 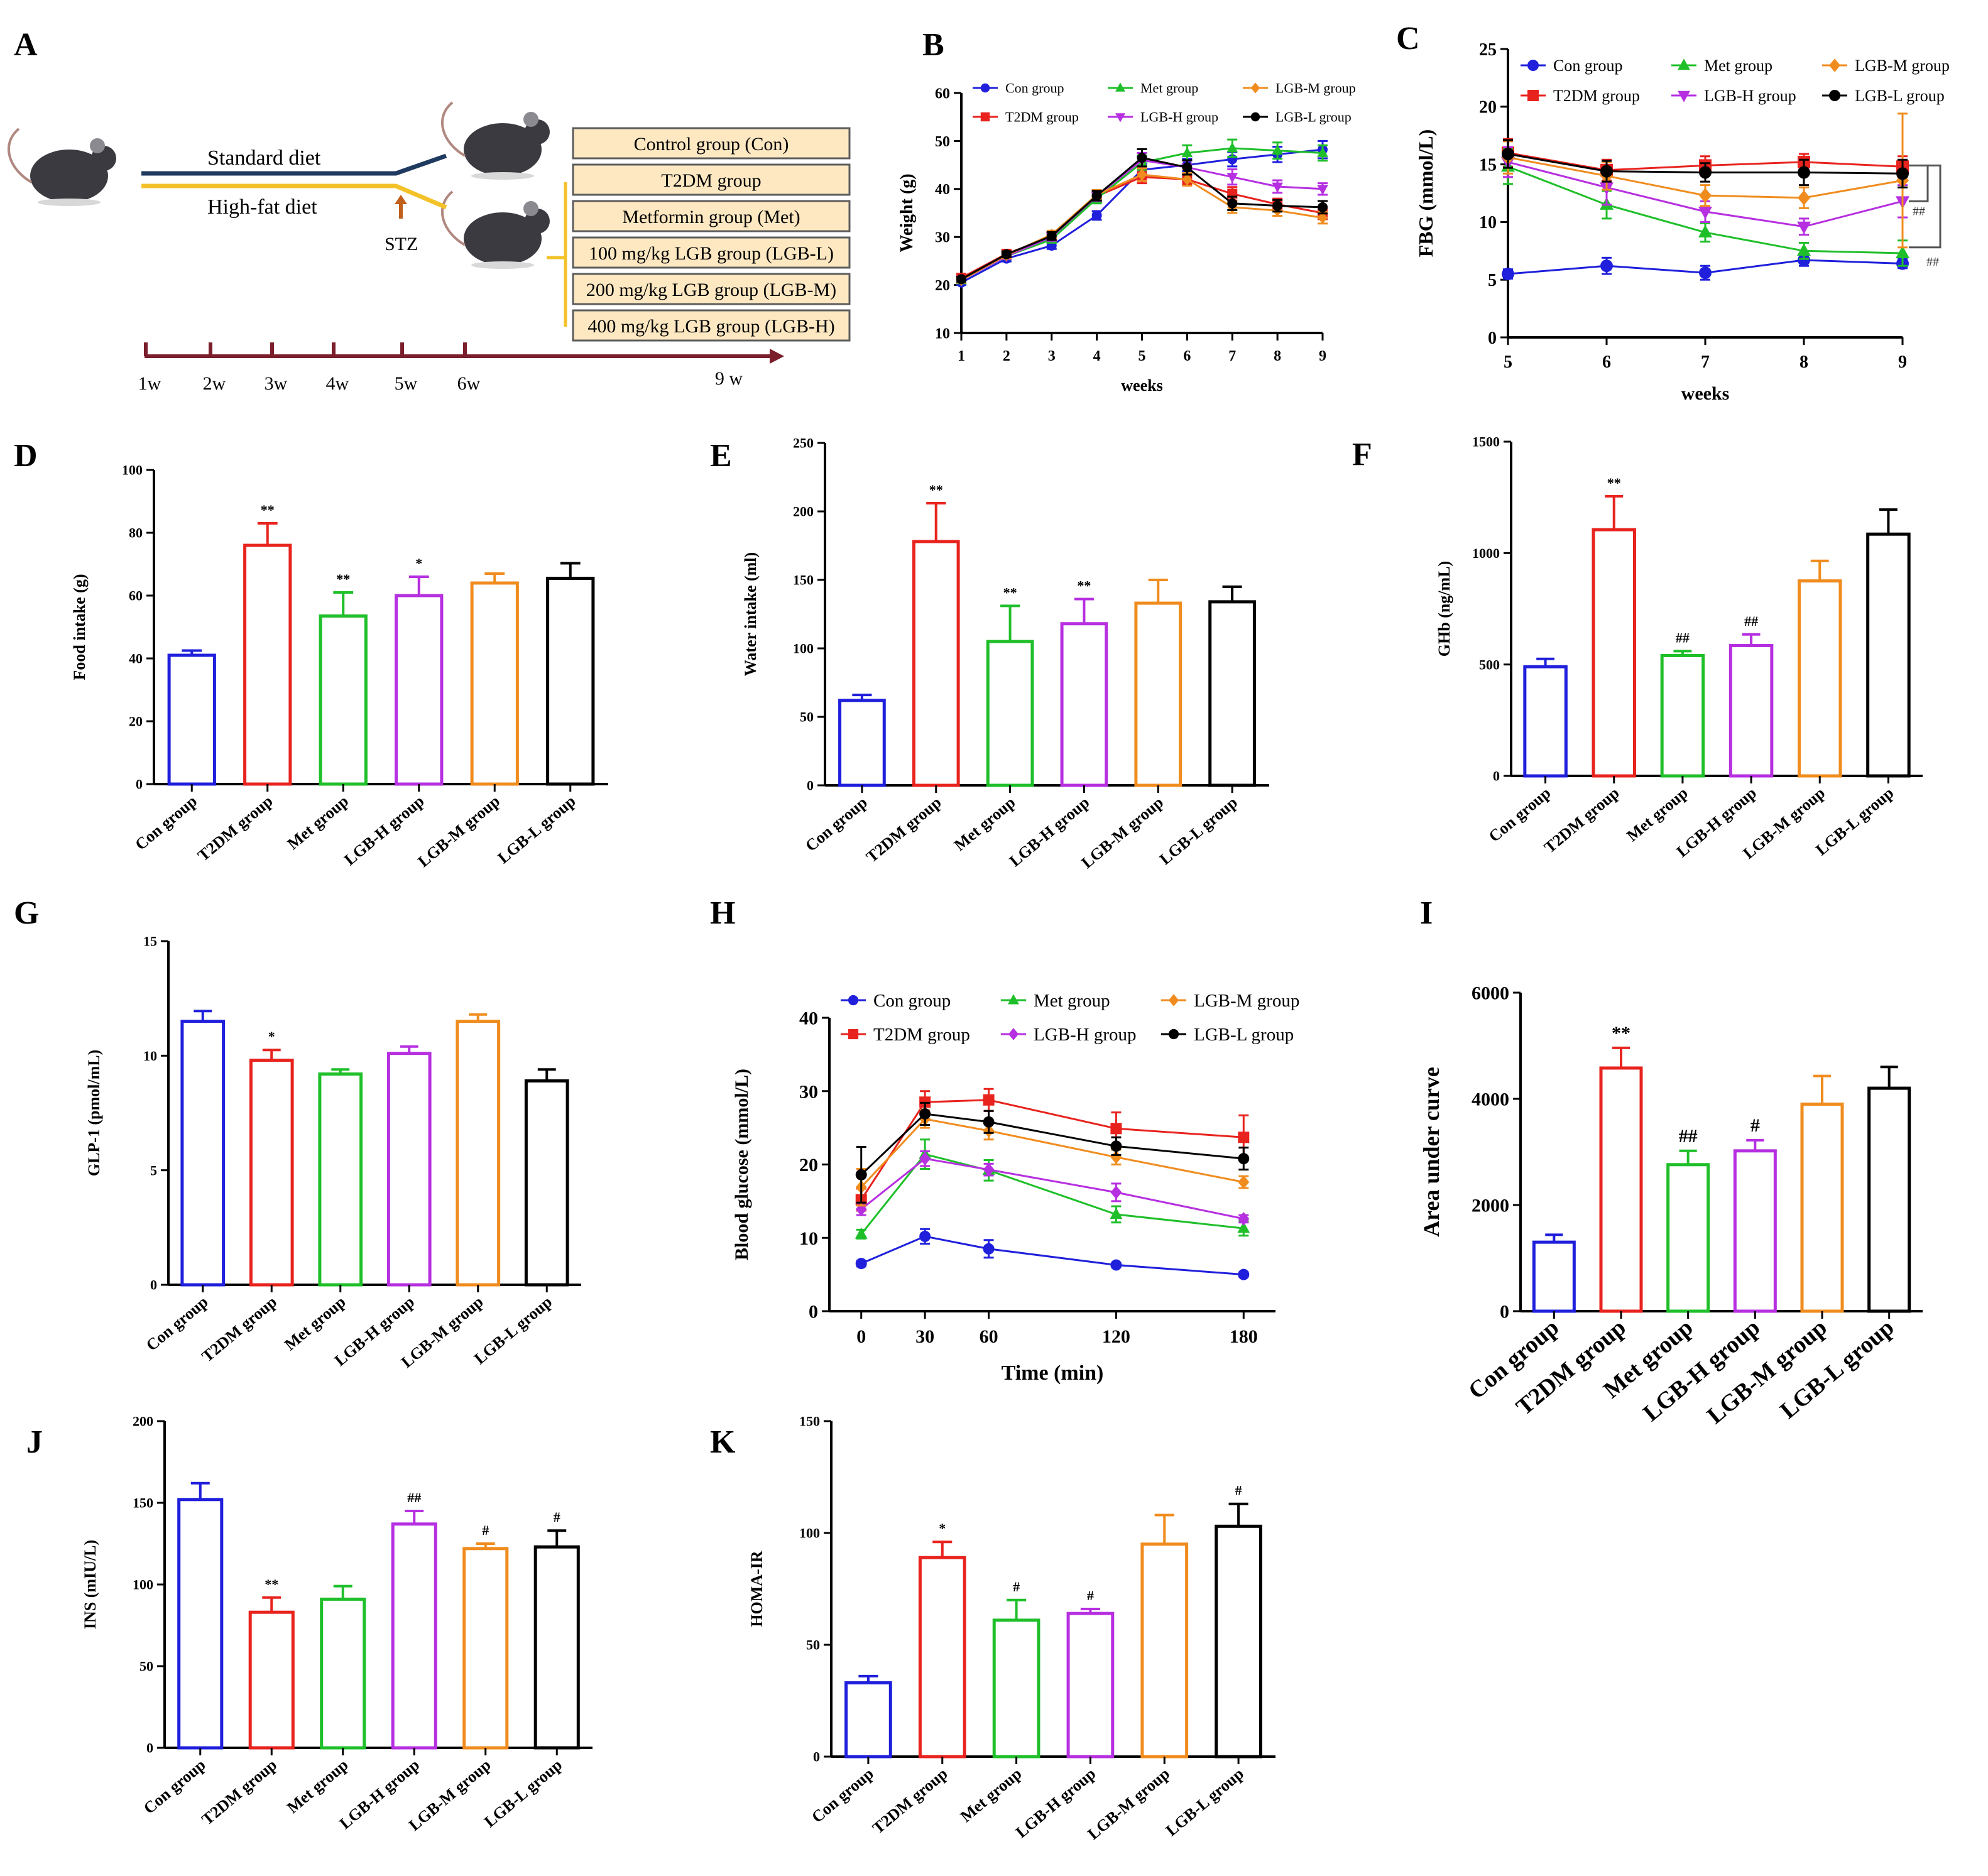 What do you see at coordinates (1486, 442) in the screenshot?
I see `y-tick-label: 1500` at bounding box center [1486, 442].